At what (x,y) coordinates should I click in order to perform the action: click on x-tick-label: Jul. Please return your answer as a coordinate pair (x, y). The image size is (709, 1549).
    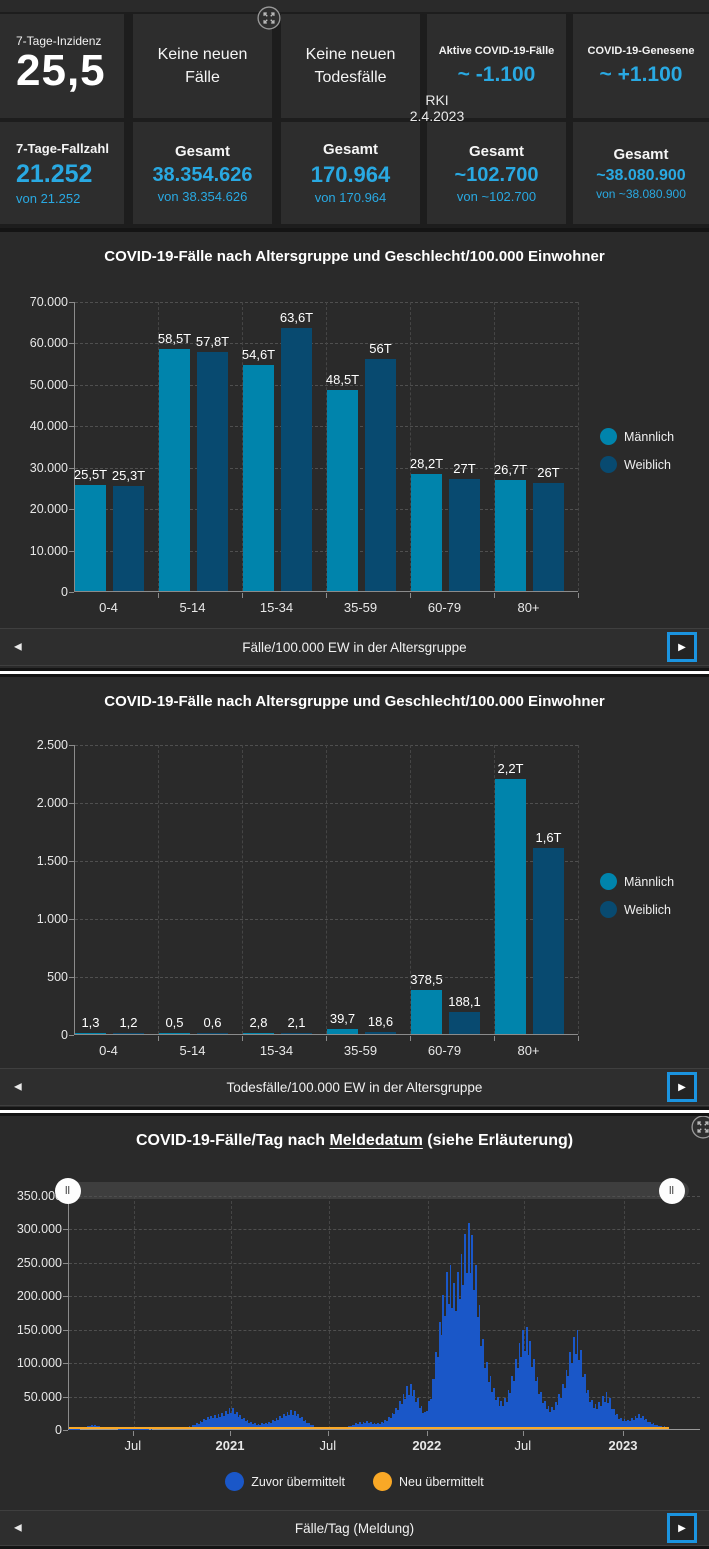
    Looking at the image, I should click on (328, 1445).